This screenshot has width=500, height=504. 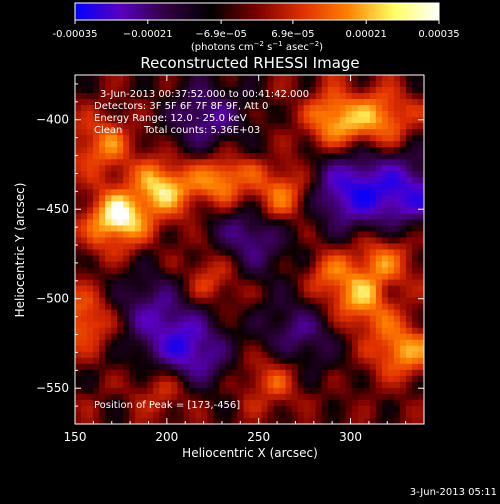 I want to click on footer-timestamp: 3-Jun-2013 05:11, so click(x=453, y=492).